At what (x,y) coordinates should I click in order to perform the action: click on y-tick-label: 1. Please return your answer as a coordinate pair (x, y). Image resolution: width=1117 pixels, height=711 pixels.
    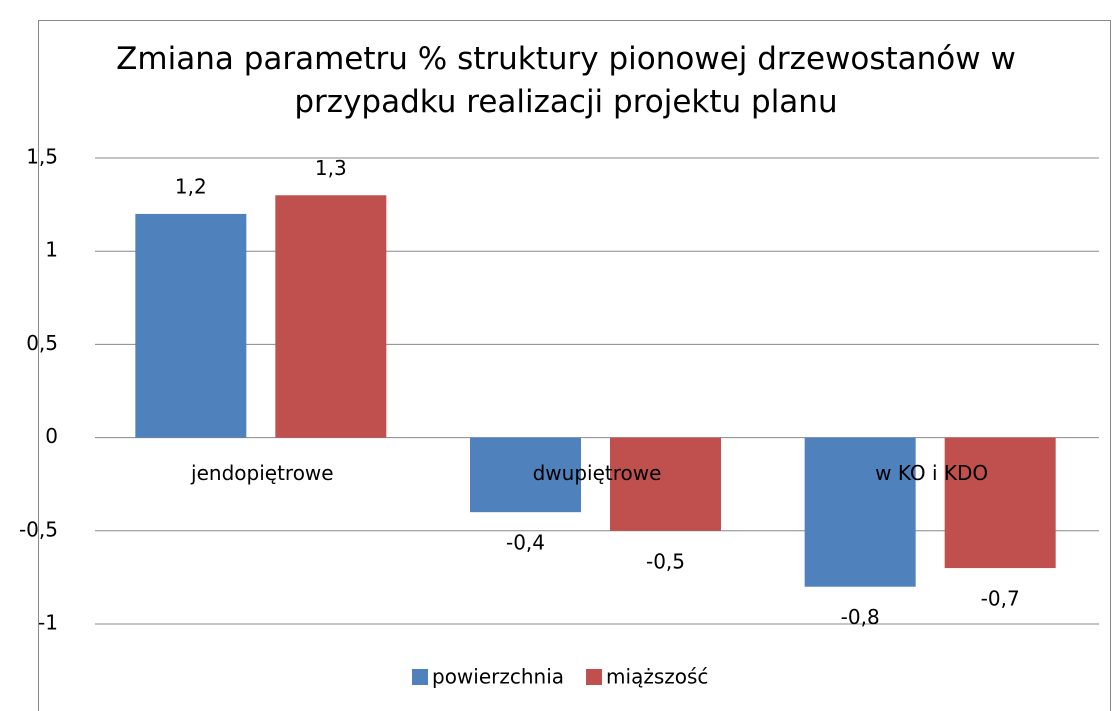
    Looking at the image, I should click on (51, 250).